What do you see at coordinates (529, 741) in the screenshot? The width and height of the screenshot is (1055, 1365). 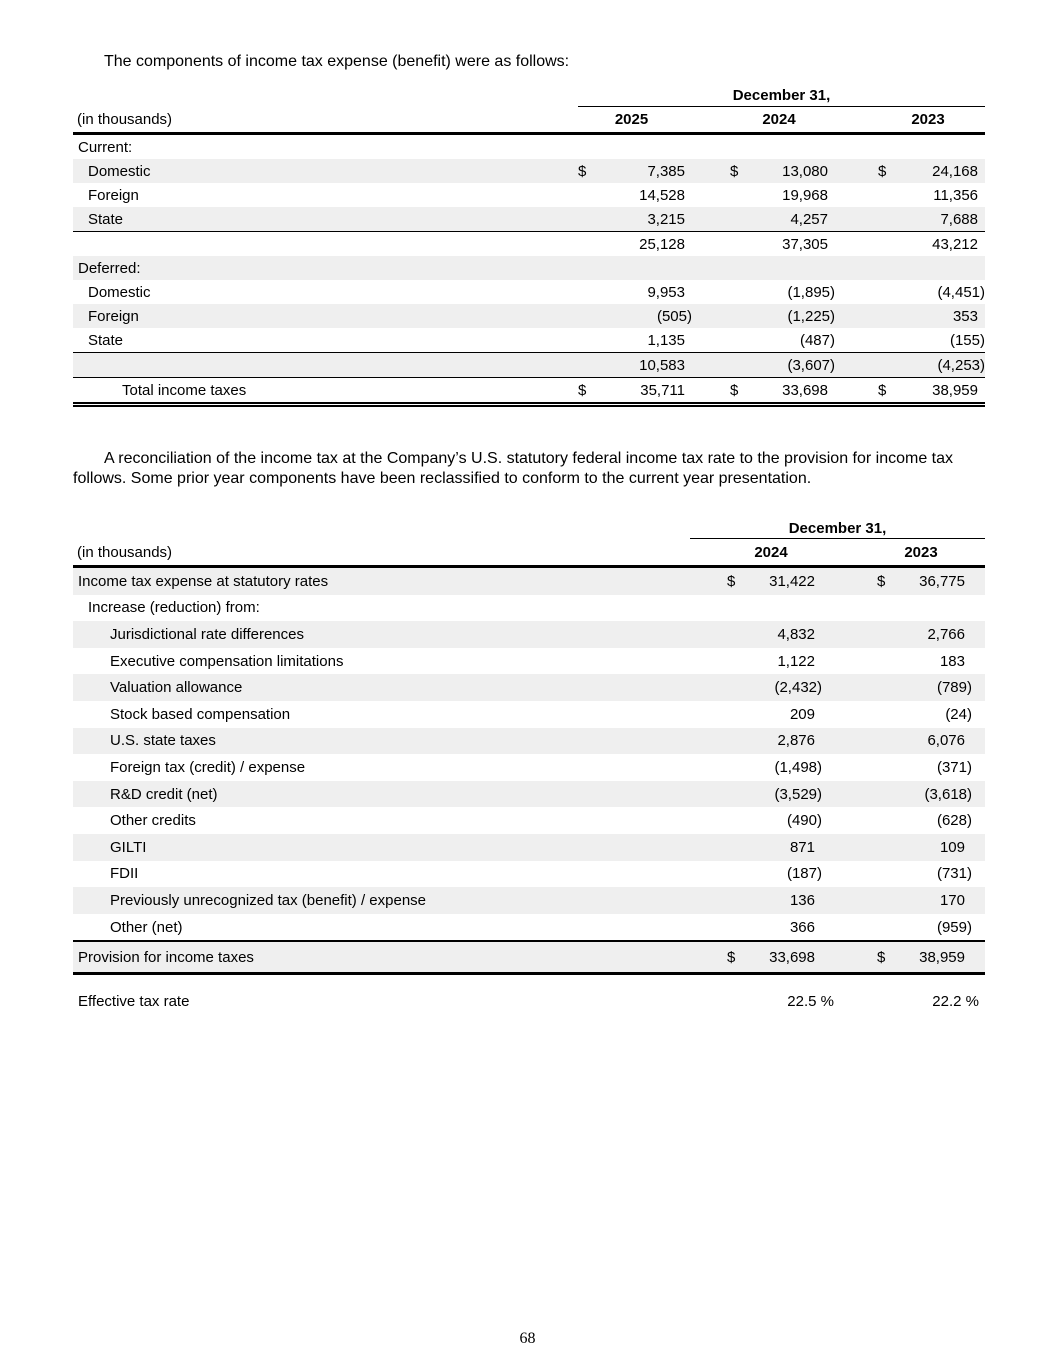 I see `table-row: U.S. state taxes 2,876 6,076` at bounding box center [529, 741].